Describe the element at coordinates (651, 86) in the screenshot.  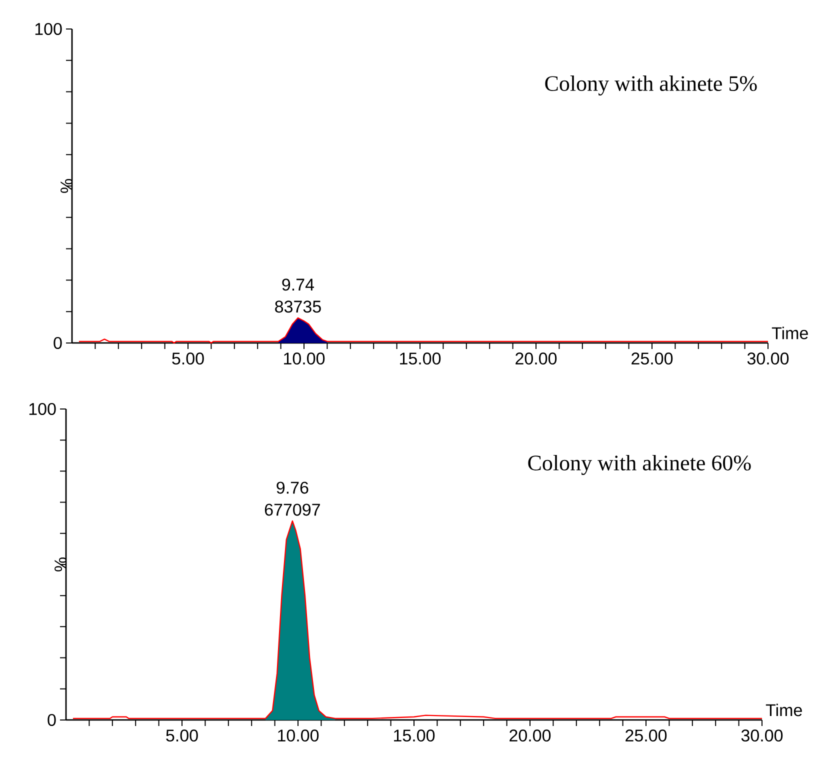
I see `text: Colony with akinete 5%` at that location.